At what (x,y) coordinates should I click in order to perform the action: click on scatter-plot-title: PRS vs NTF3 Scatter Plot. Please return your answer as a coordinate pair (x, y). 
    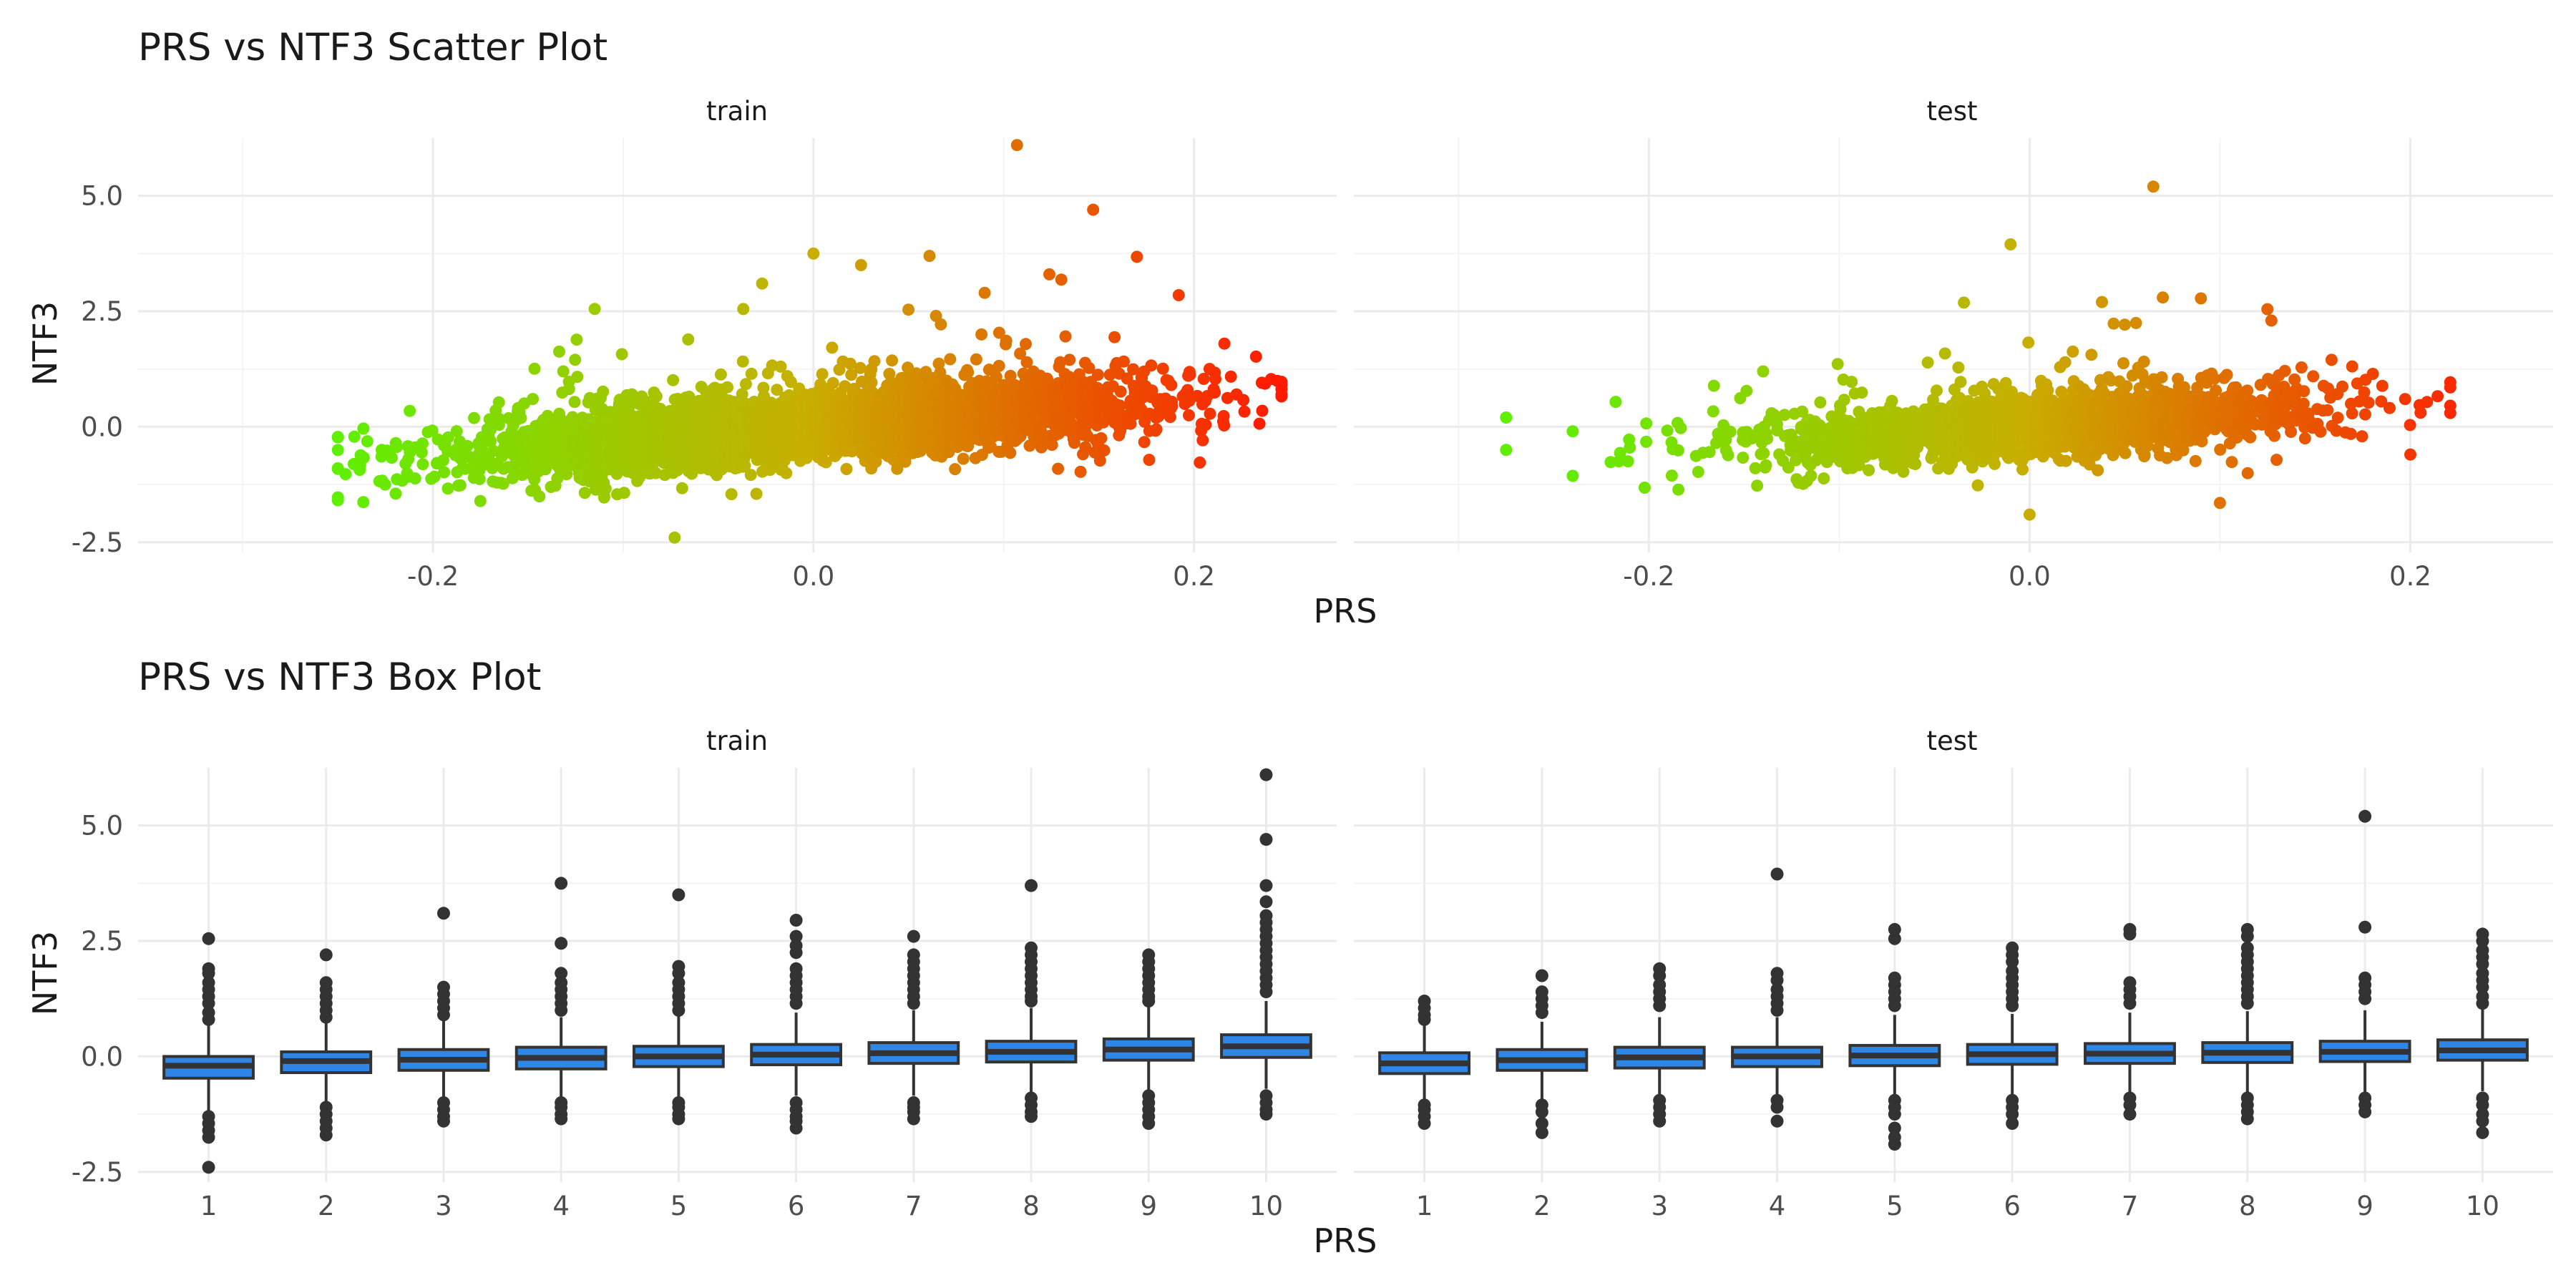
    Looking at the image, I should click on (373, 48).